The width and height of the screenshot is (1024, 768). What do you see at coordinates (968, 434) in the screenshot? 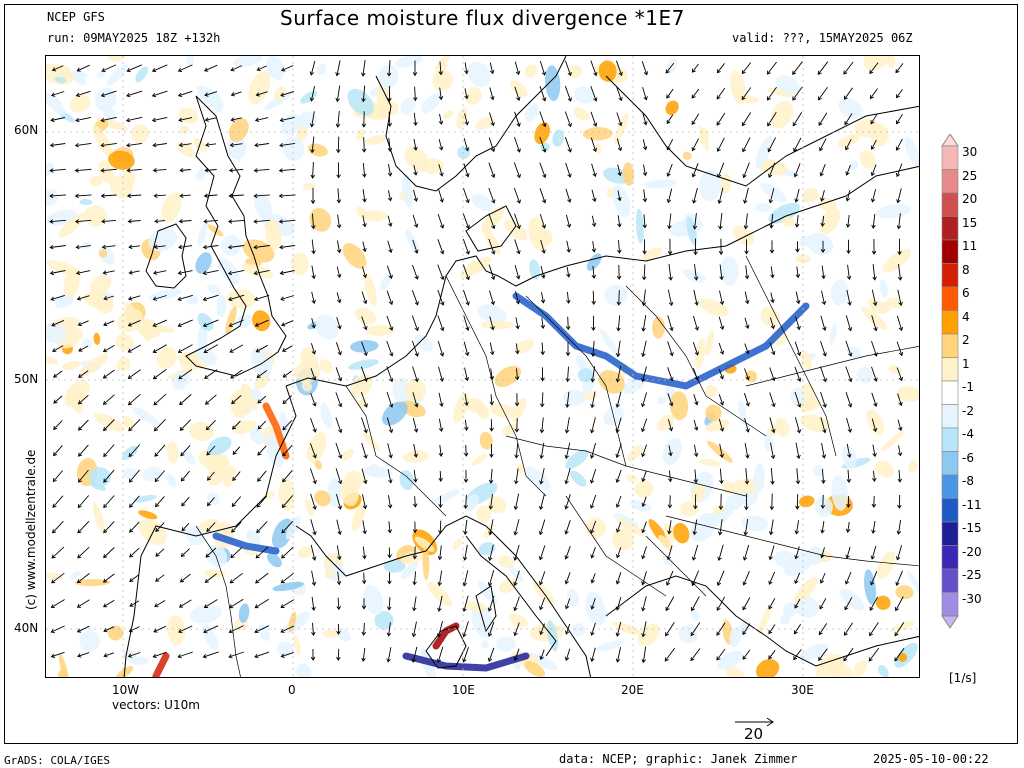
I see `colorbar-tick-label: -4` at bounding box center [968, 434].